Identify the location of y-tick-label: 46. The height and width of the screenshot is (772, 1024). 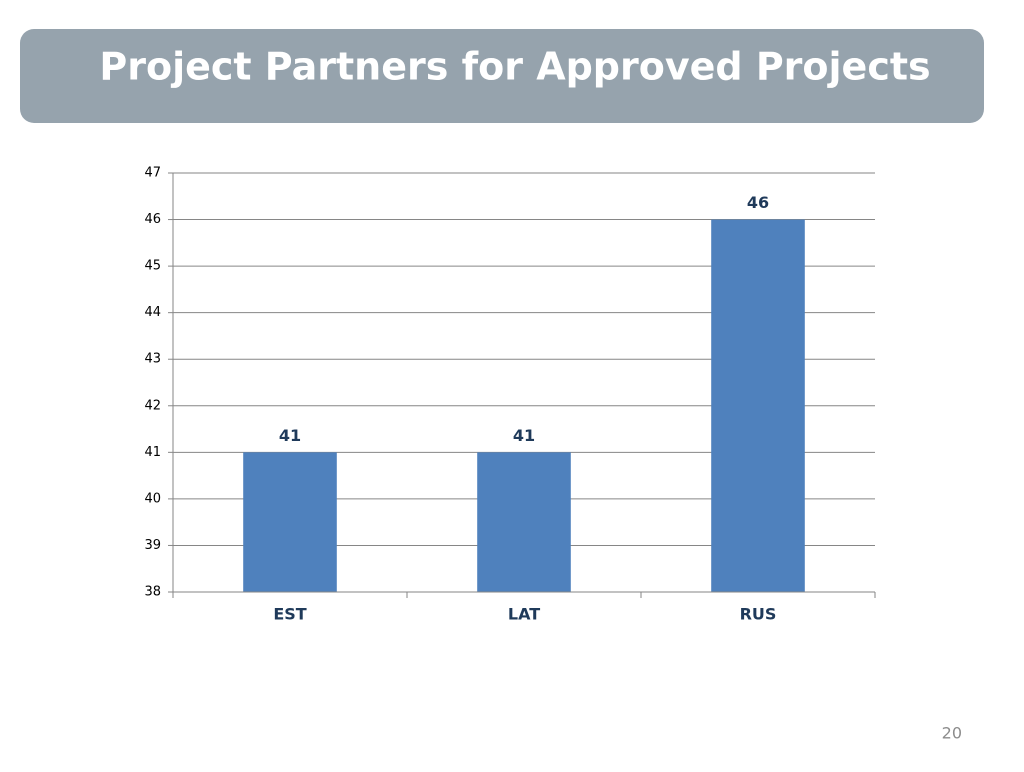
(152, 219).